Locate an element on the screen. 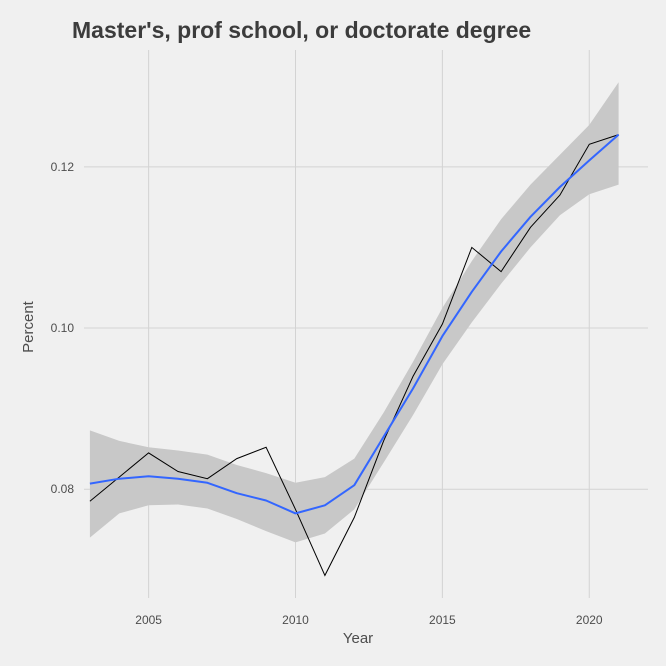  y-tick-label: 0.12 is located at coordinates (63, 167).